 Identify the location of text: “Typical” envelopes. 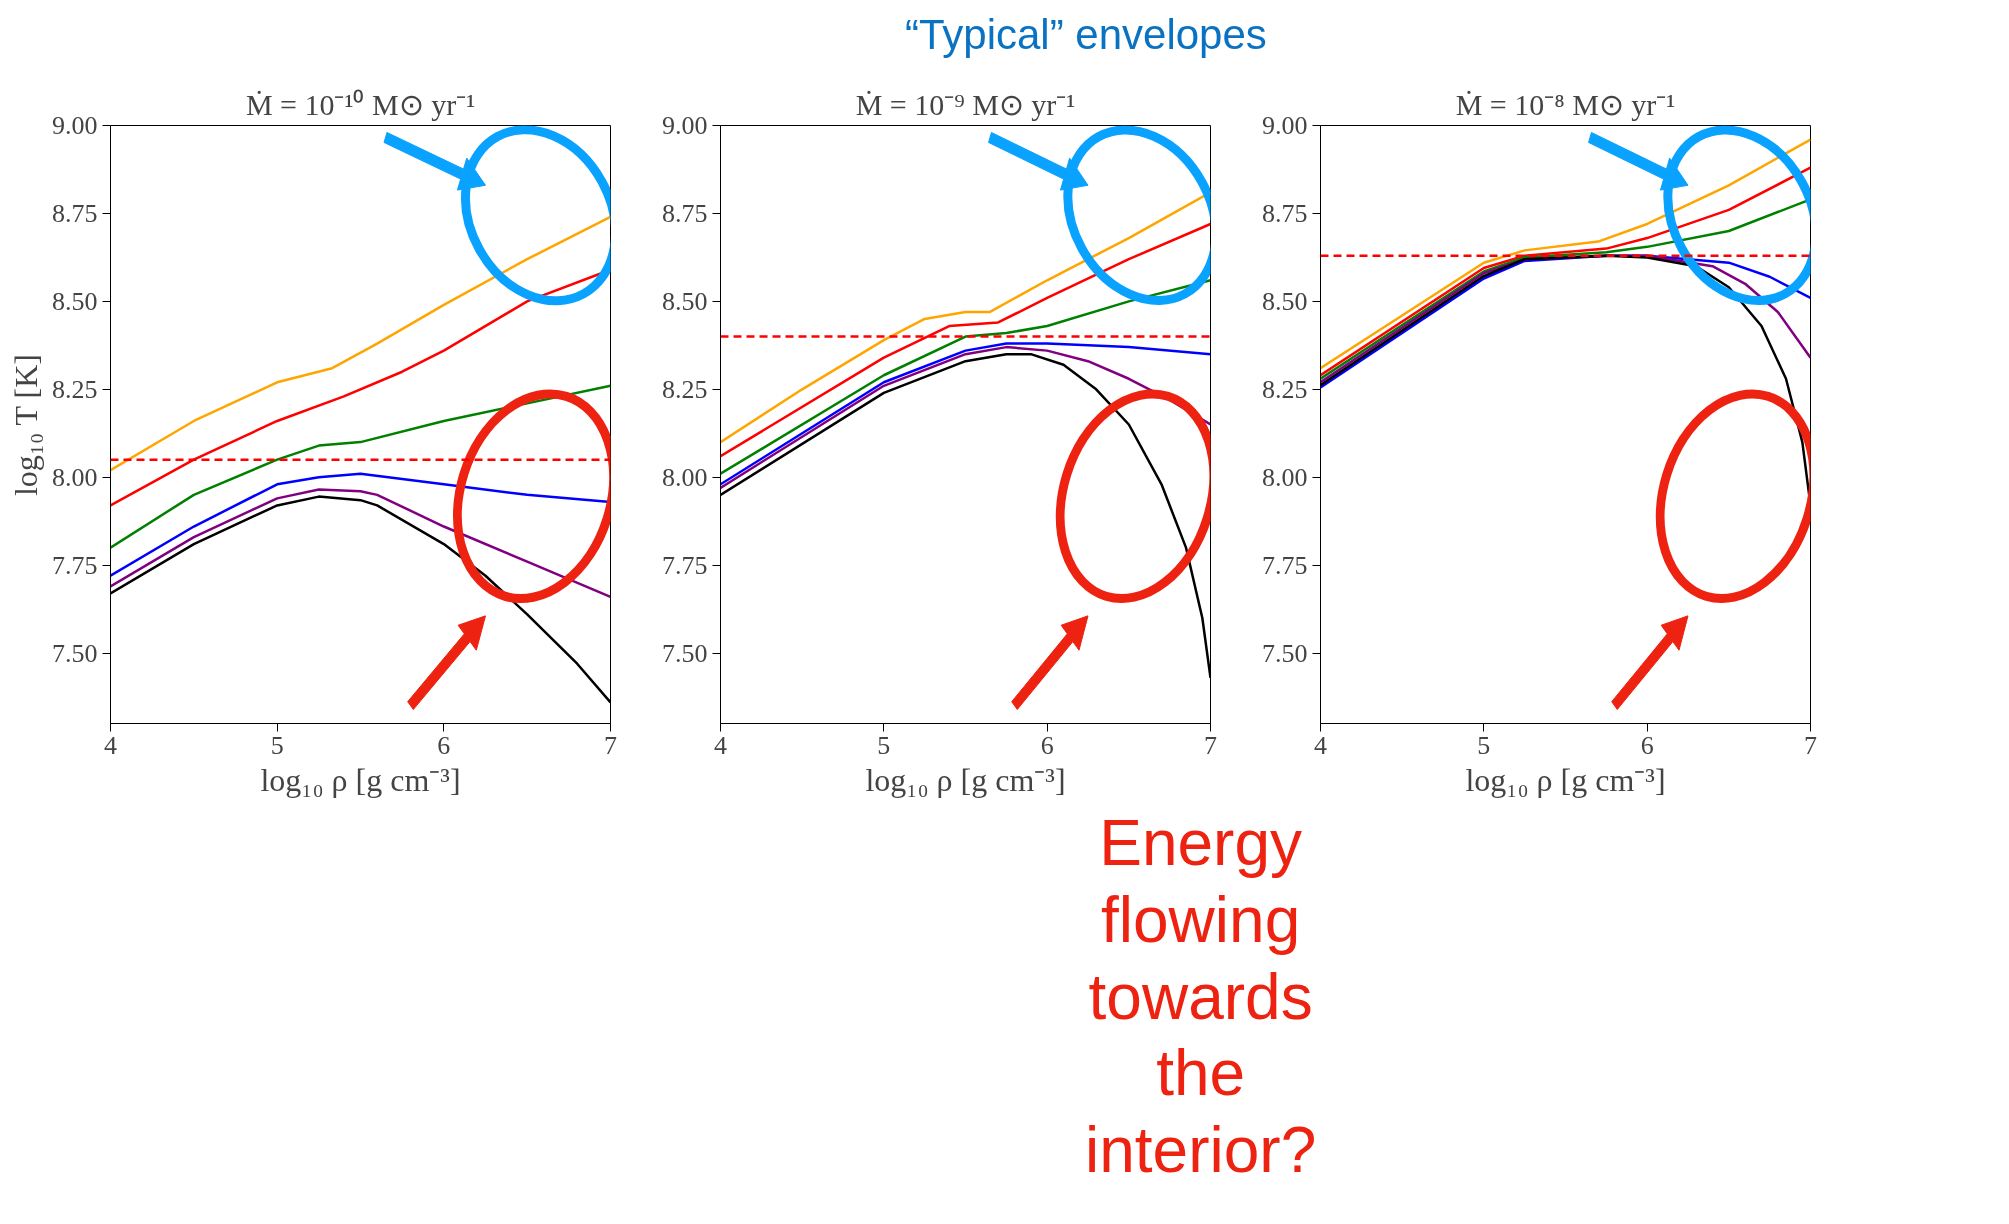
(1086, 35).